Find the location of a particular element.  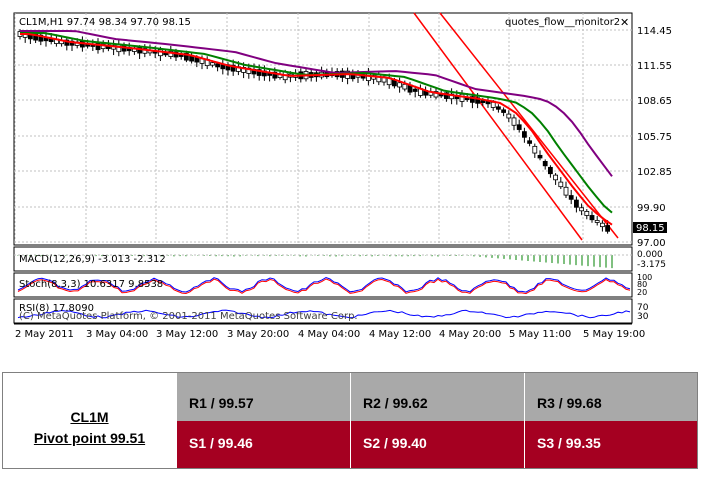

price-label: 105.75 is located at coordinates (654, 137).